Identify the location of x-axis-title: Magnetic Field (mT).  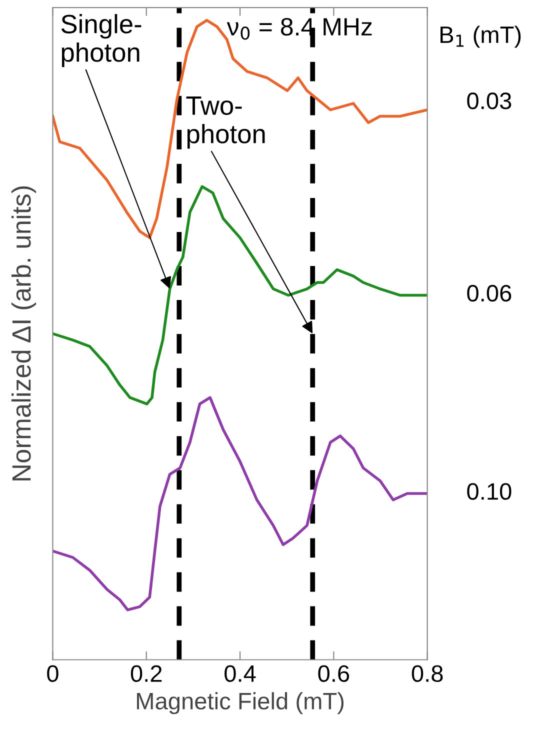
(240, 703).